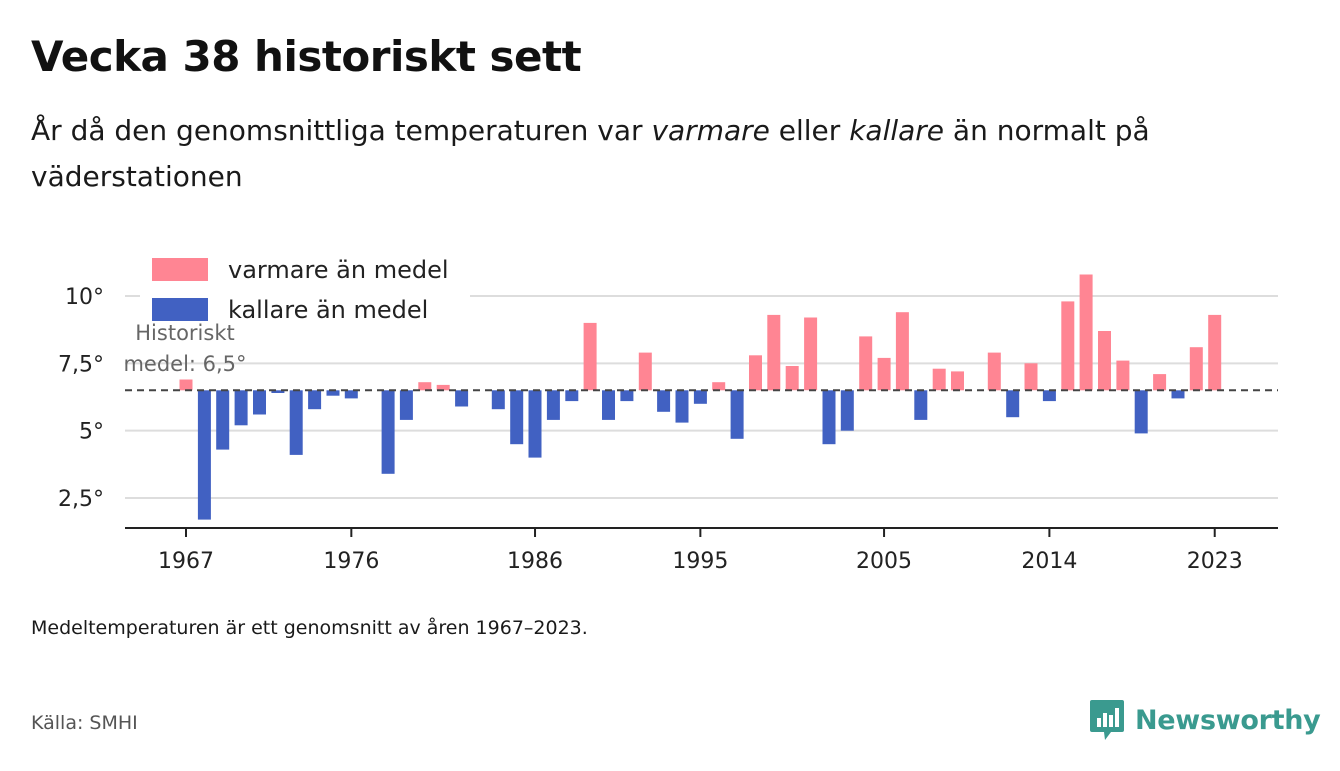 This screenshot has height=771, width=1340. What do you see at coordinates (184, 364) in the screenshot?
I see `baseline-label-line2: medel: 6,5°` at bounding box center [184, 364].